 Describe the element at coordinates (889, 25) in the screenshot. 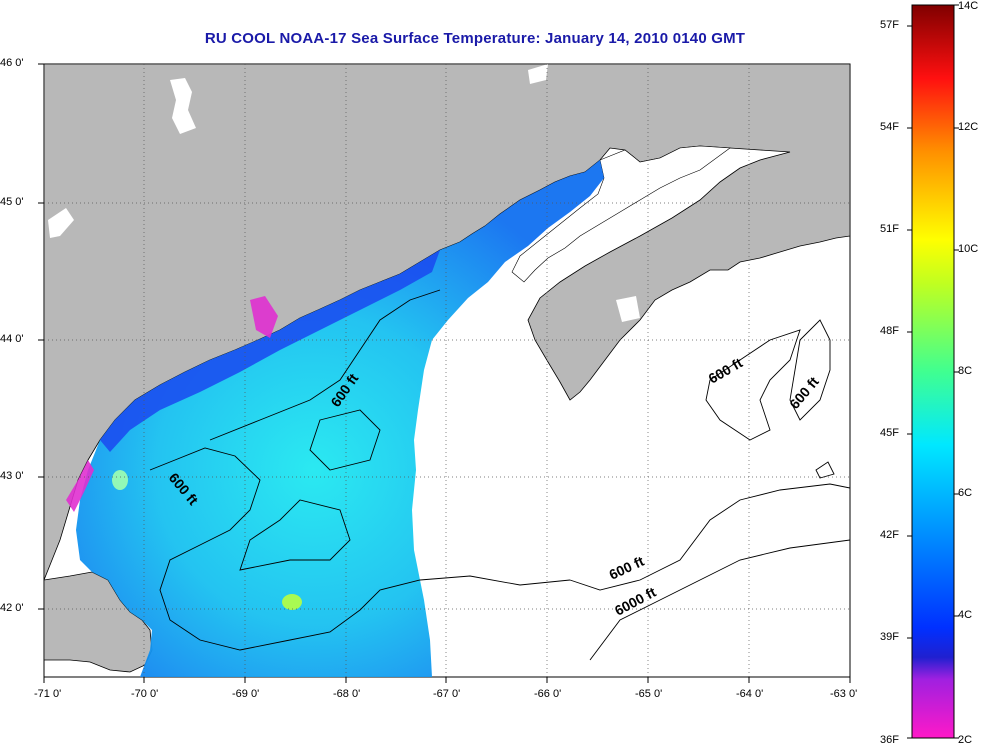

I see `colorbar-f-label: 57F` at that location.